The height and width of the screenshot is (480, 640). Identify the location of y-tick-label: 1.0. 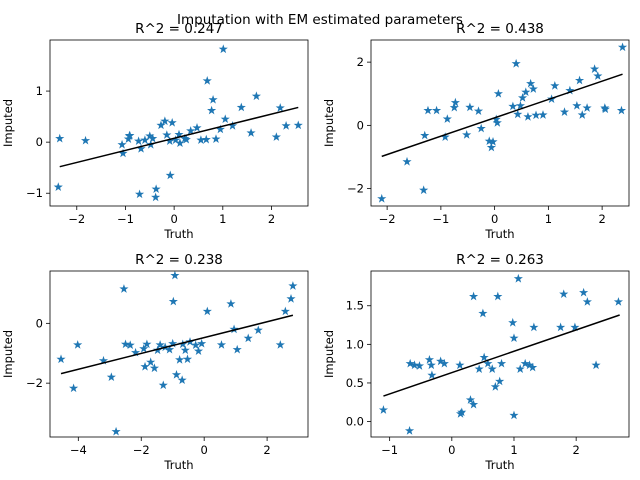
(355, 344).